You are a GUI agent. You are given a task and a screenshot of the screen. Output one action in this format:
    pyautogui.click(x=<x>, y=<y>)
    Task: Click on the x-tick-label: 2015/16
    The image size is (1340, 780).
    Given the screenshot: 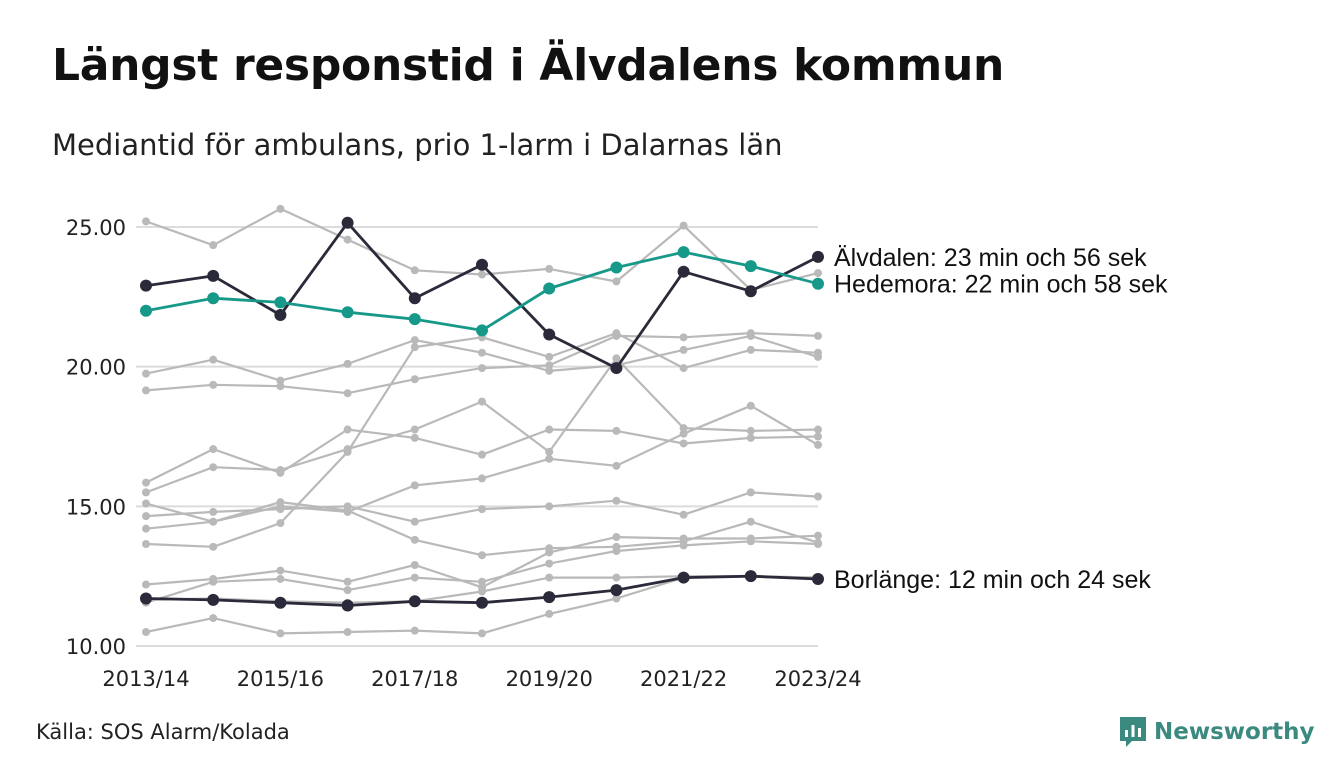 What is the action you would take?
    pyautogui.click(x=280, y=679)
    